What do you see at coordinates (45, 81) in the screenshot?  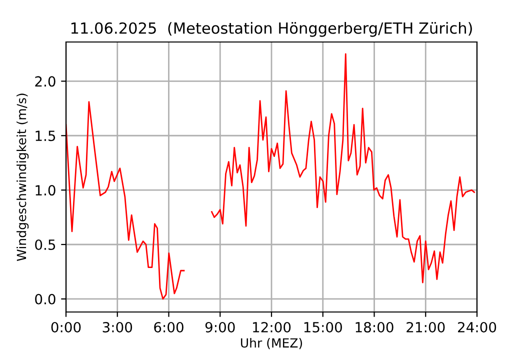 I see `y-tick-label: 2.0` at bounding box center [45, 81].